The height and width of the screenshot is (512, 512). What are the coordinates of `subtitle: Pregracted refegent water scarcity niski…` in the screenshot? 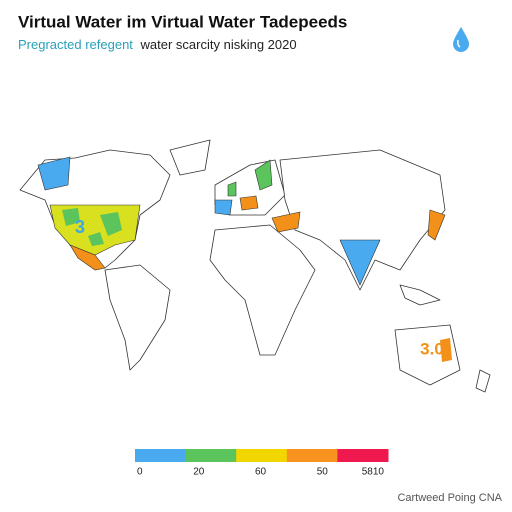 It's located at (157, 44).